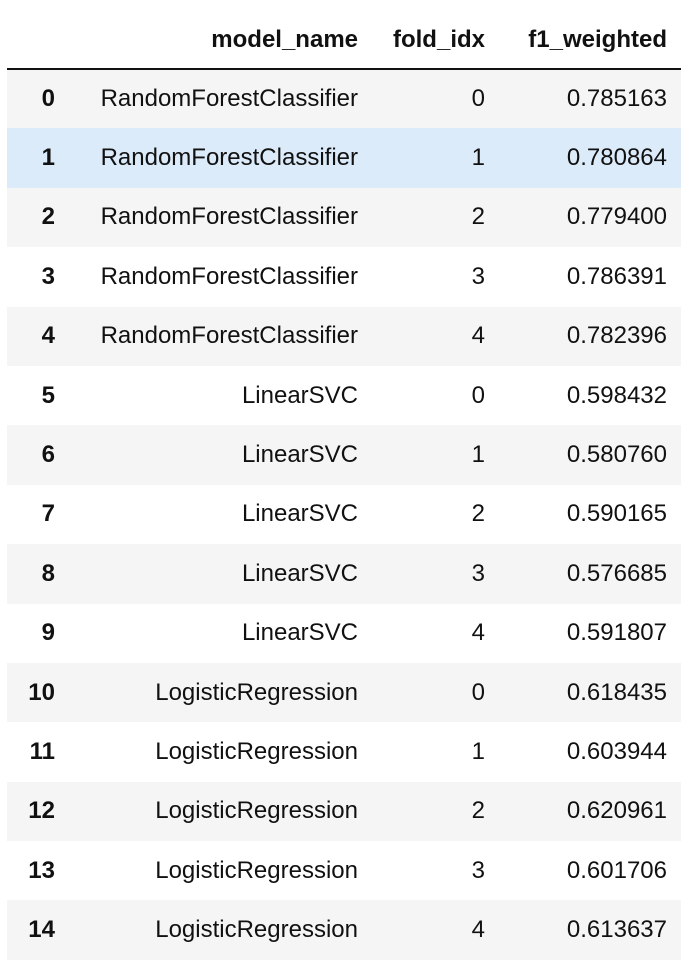 The height and width of the screenshot is (966, 696). I want to click on header-row: model_name fold_idx f1_weighted, so click(344, 41).